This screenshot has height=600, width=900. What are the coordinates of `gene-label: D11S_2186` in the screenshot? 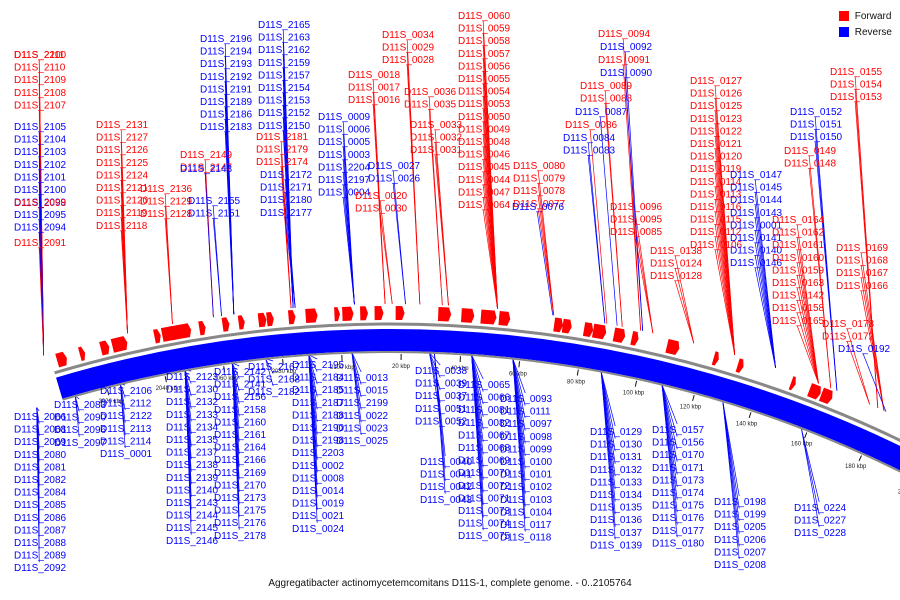 It's located at (226, 115).